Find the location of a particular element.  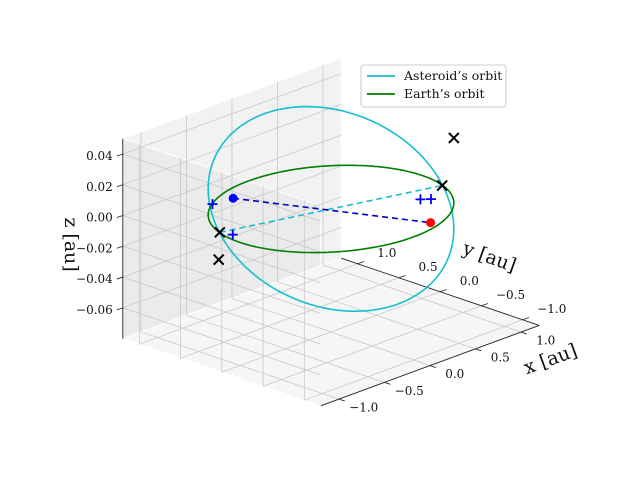

legend-box is located at coordinates (433, 86).